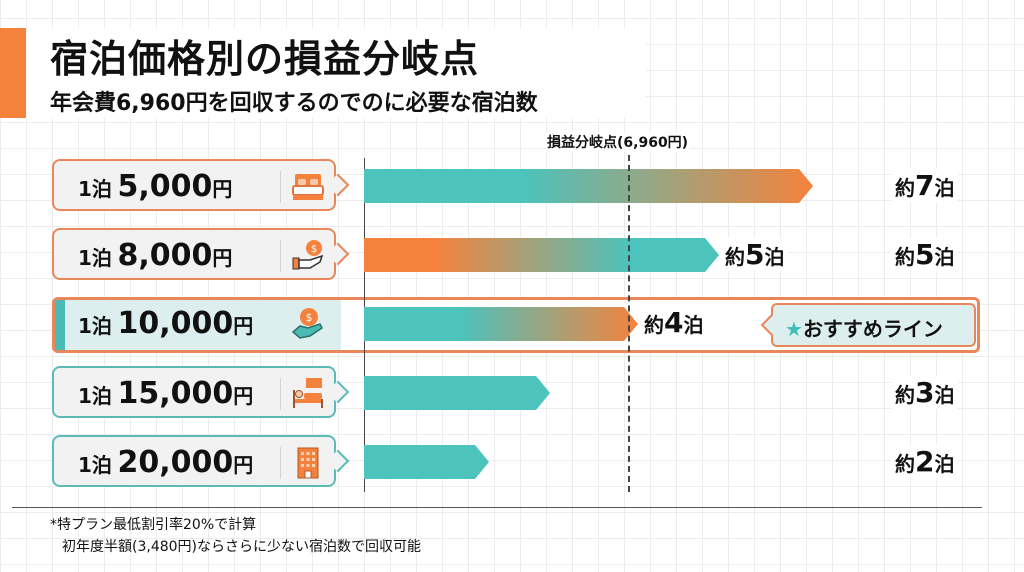  What do you see at coordinates (60, 325) in the screenshot?
I see `recommended-label-stripe` at bounding box center [60, 325].